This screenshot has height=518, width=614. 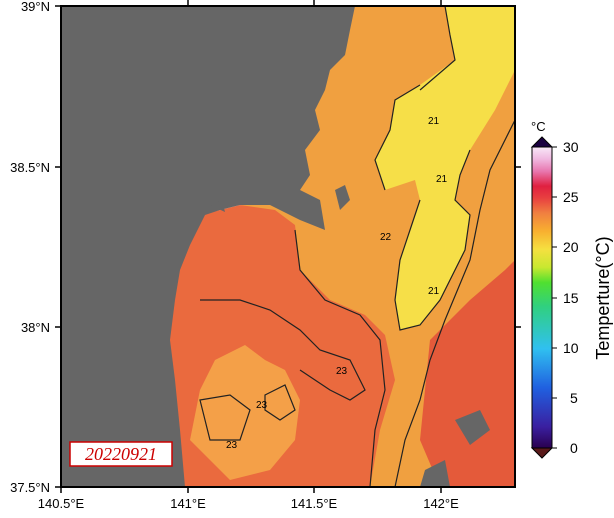 I want to click on colorbar-top-triangle, so click(x=542, y=142).